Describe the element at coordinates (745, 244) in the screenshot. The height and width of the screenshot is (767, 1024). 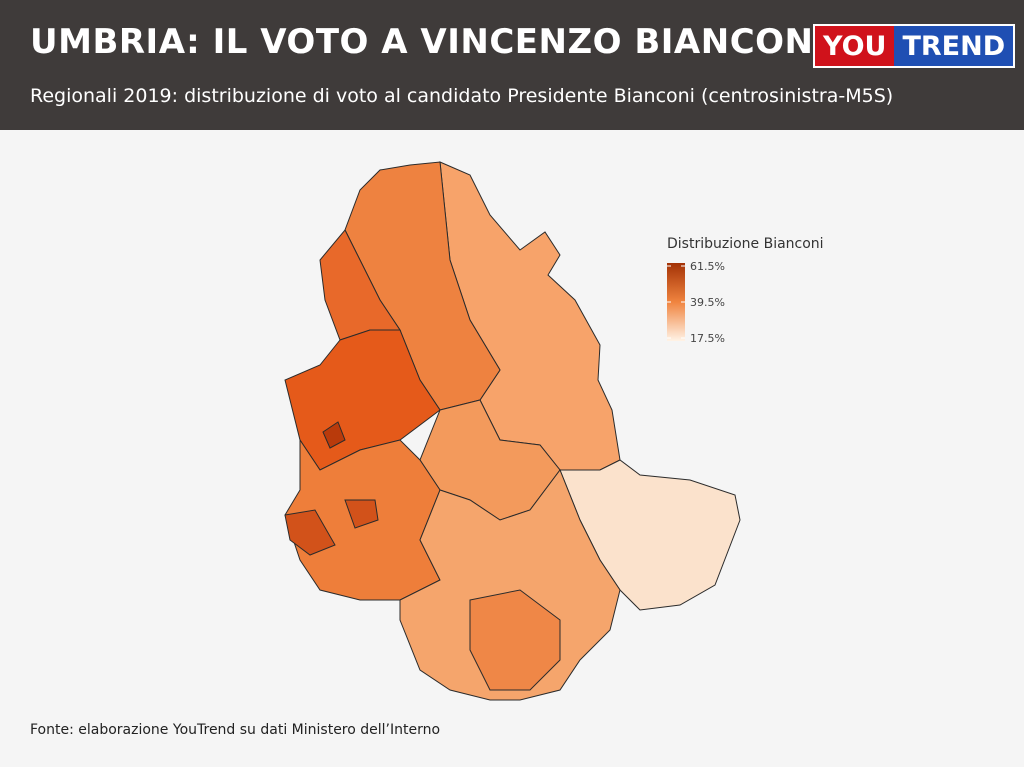
I see `legend-title: Distribuzione Bianconi` at that location.